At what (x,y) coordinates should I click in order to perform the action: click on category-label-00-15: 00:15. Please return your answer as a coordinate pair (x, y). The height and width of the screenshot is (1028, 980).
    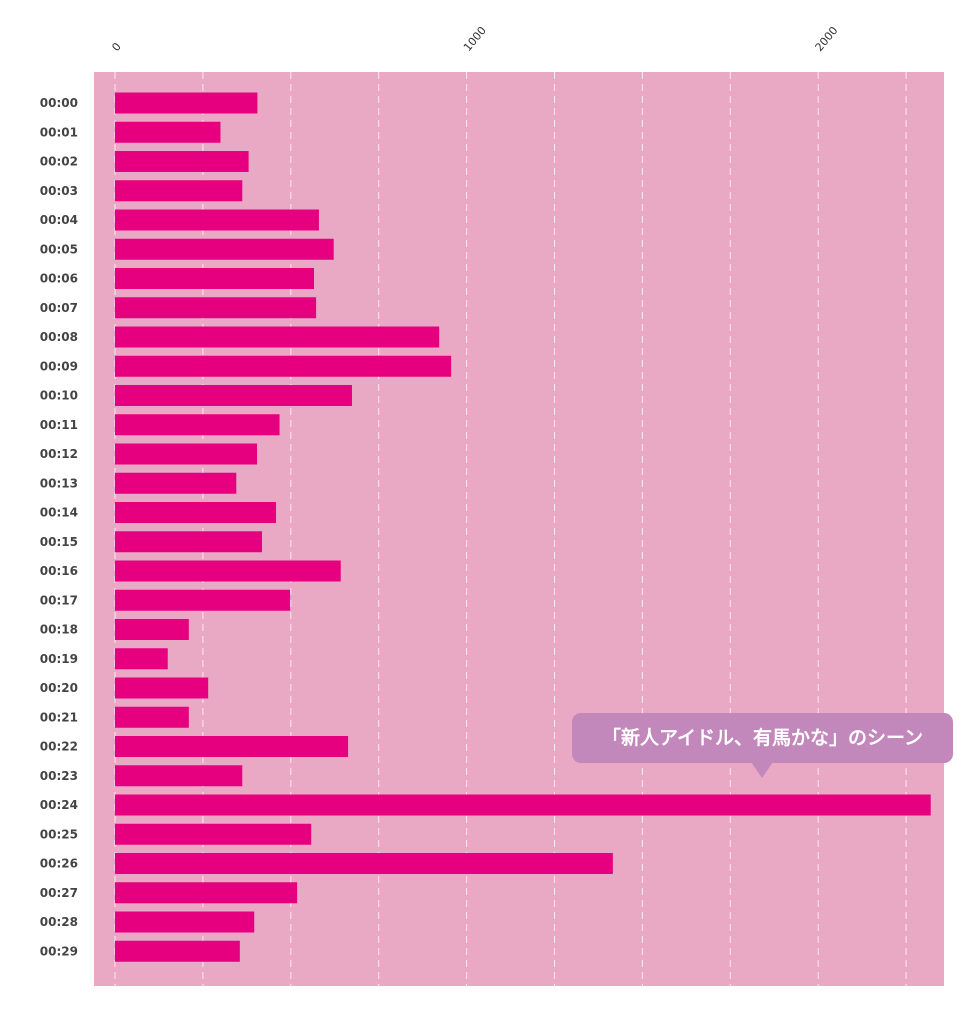
    Looking at the image, I should click on (59, 542).